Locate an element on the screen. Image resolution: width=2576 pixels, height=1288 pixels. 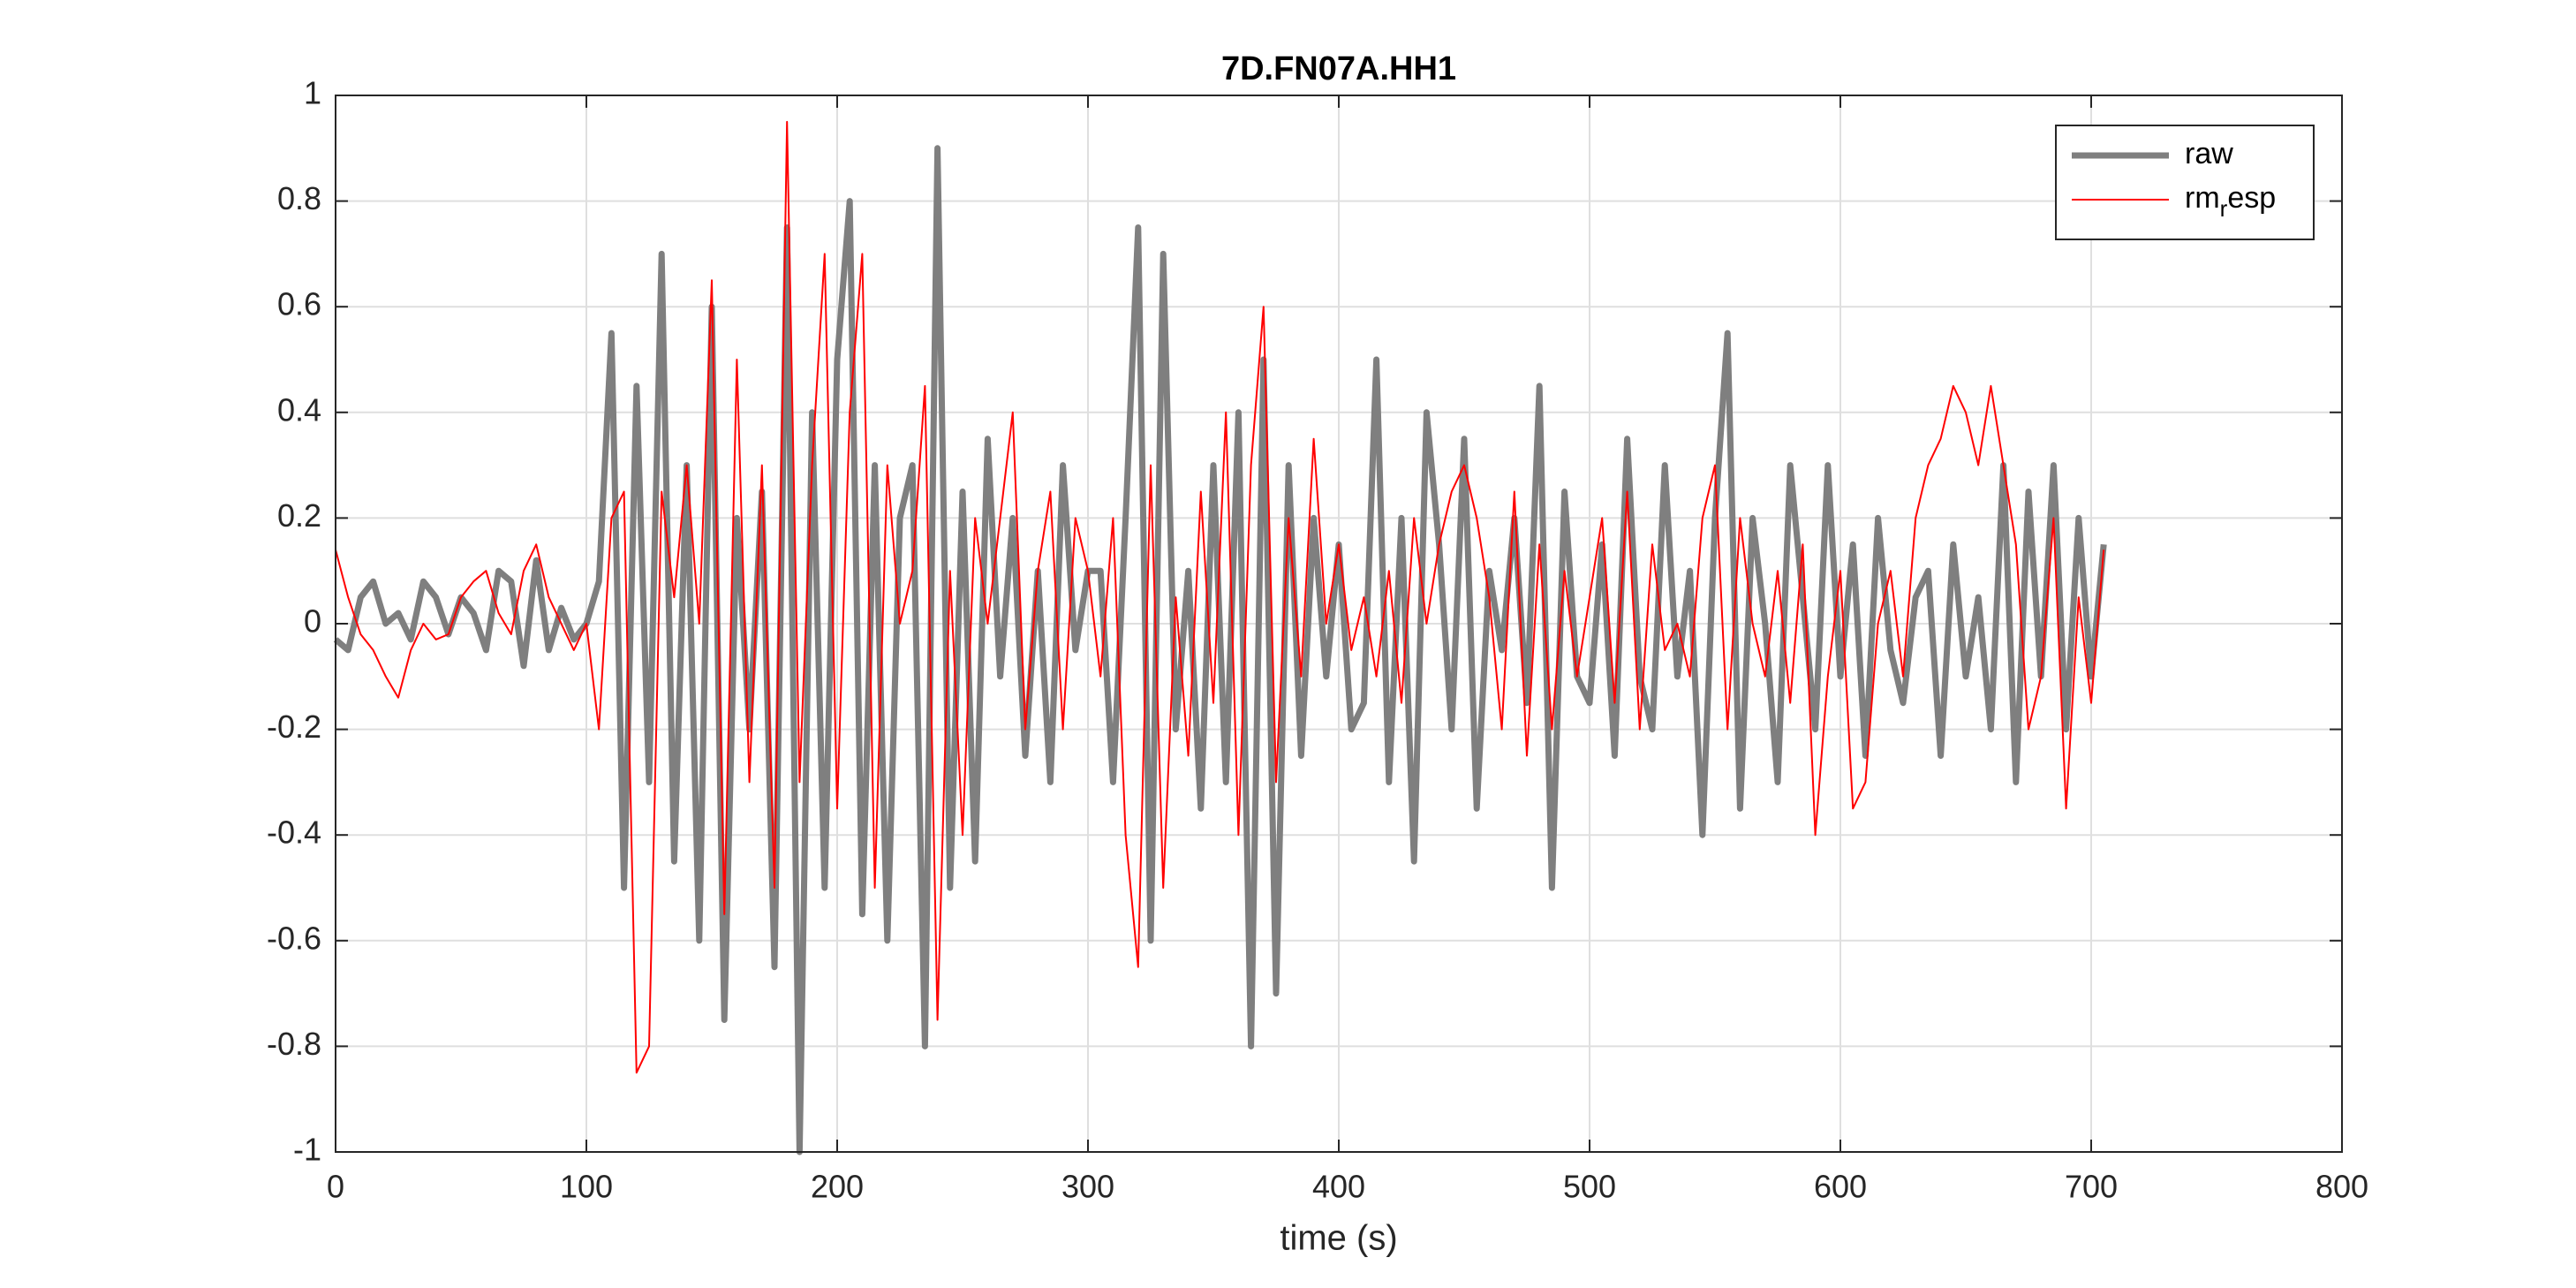
x-tick-label: 200 is located at coordinates (837, 1187).